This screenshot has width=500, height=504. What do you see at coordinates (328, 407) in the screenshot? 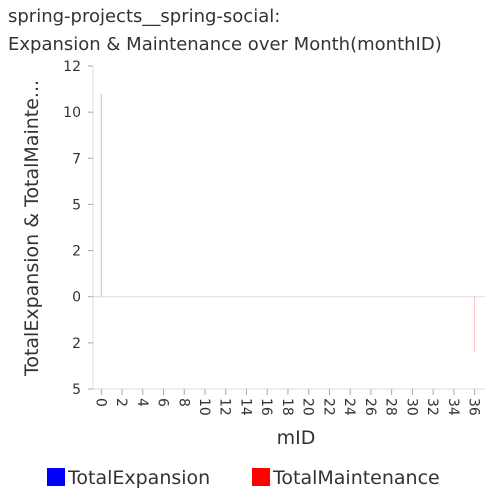
I see `x-tick-label: 22` at bounding box center [328, 407].